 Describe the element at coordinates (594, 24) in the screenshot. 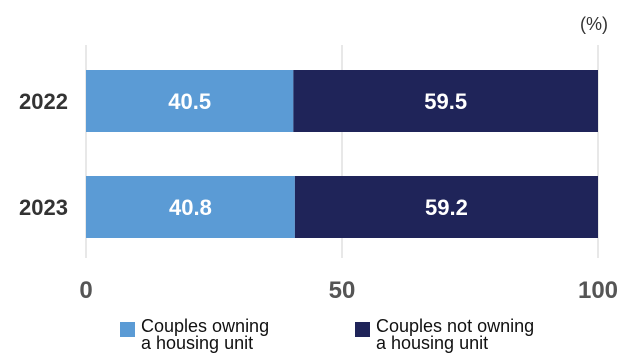

I see `unit-label: (%)` at that location.